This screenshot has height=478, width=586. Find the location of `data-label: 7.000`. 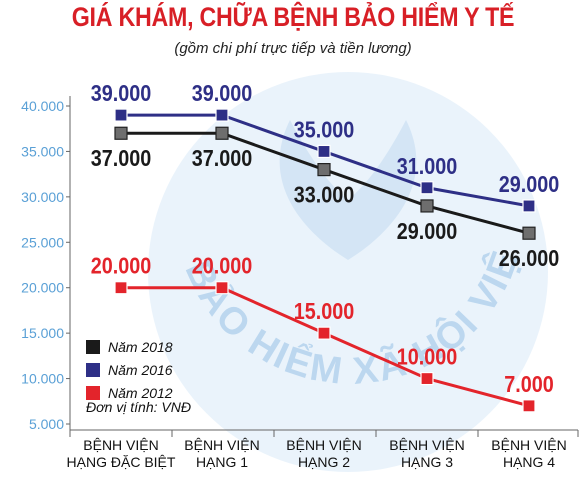

data-label: 7.000 is located at coordinates (529, 384).